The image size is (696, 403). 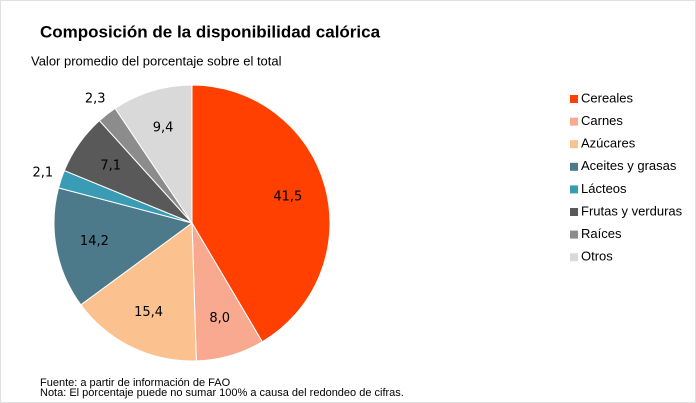 What do you see at coordinates (163, 127) in the screenshot?
I see `data-label: 9,4` at bounding box center [163, 127].